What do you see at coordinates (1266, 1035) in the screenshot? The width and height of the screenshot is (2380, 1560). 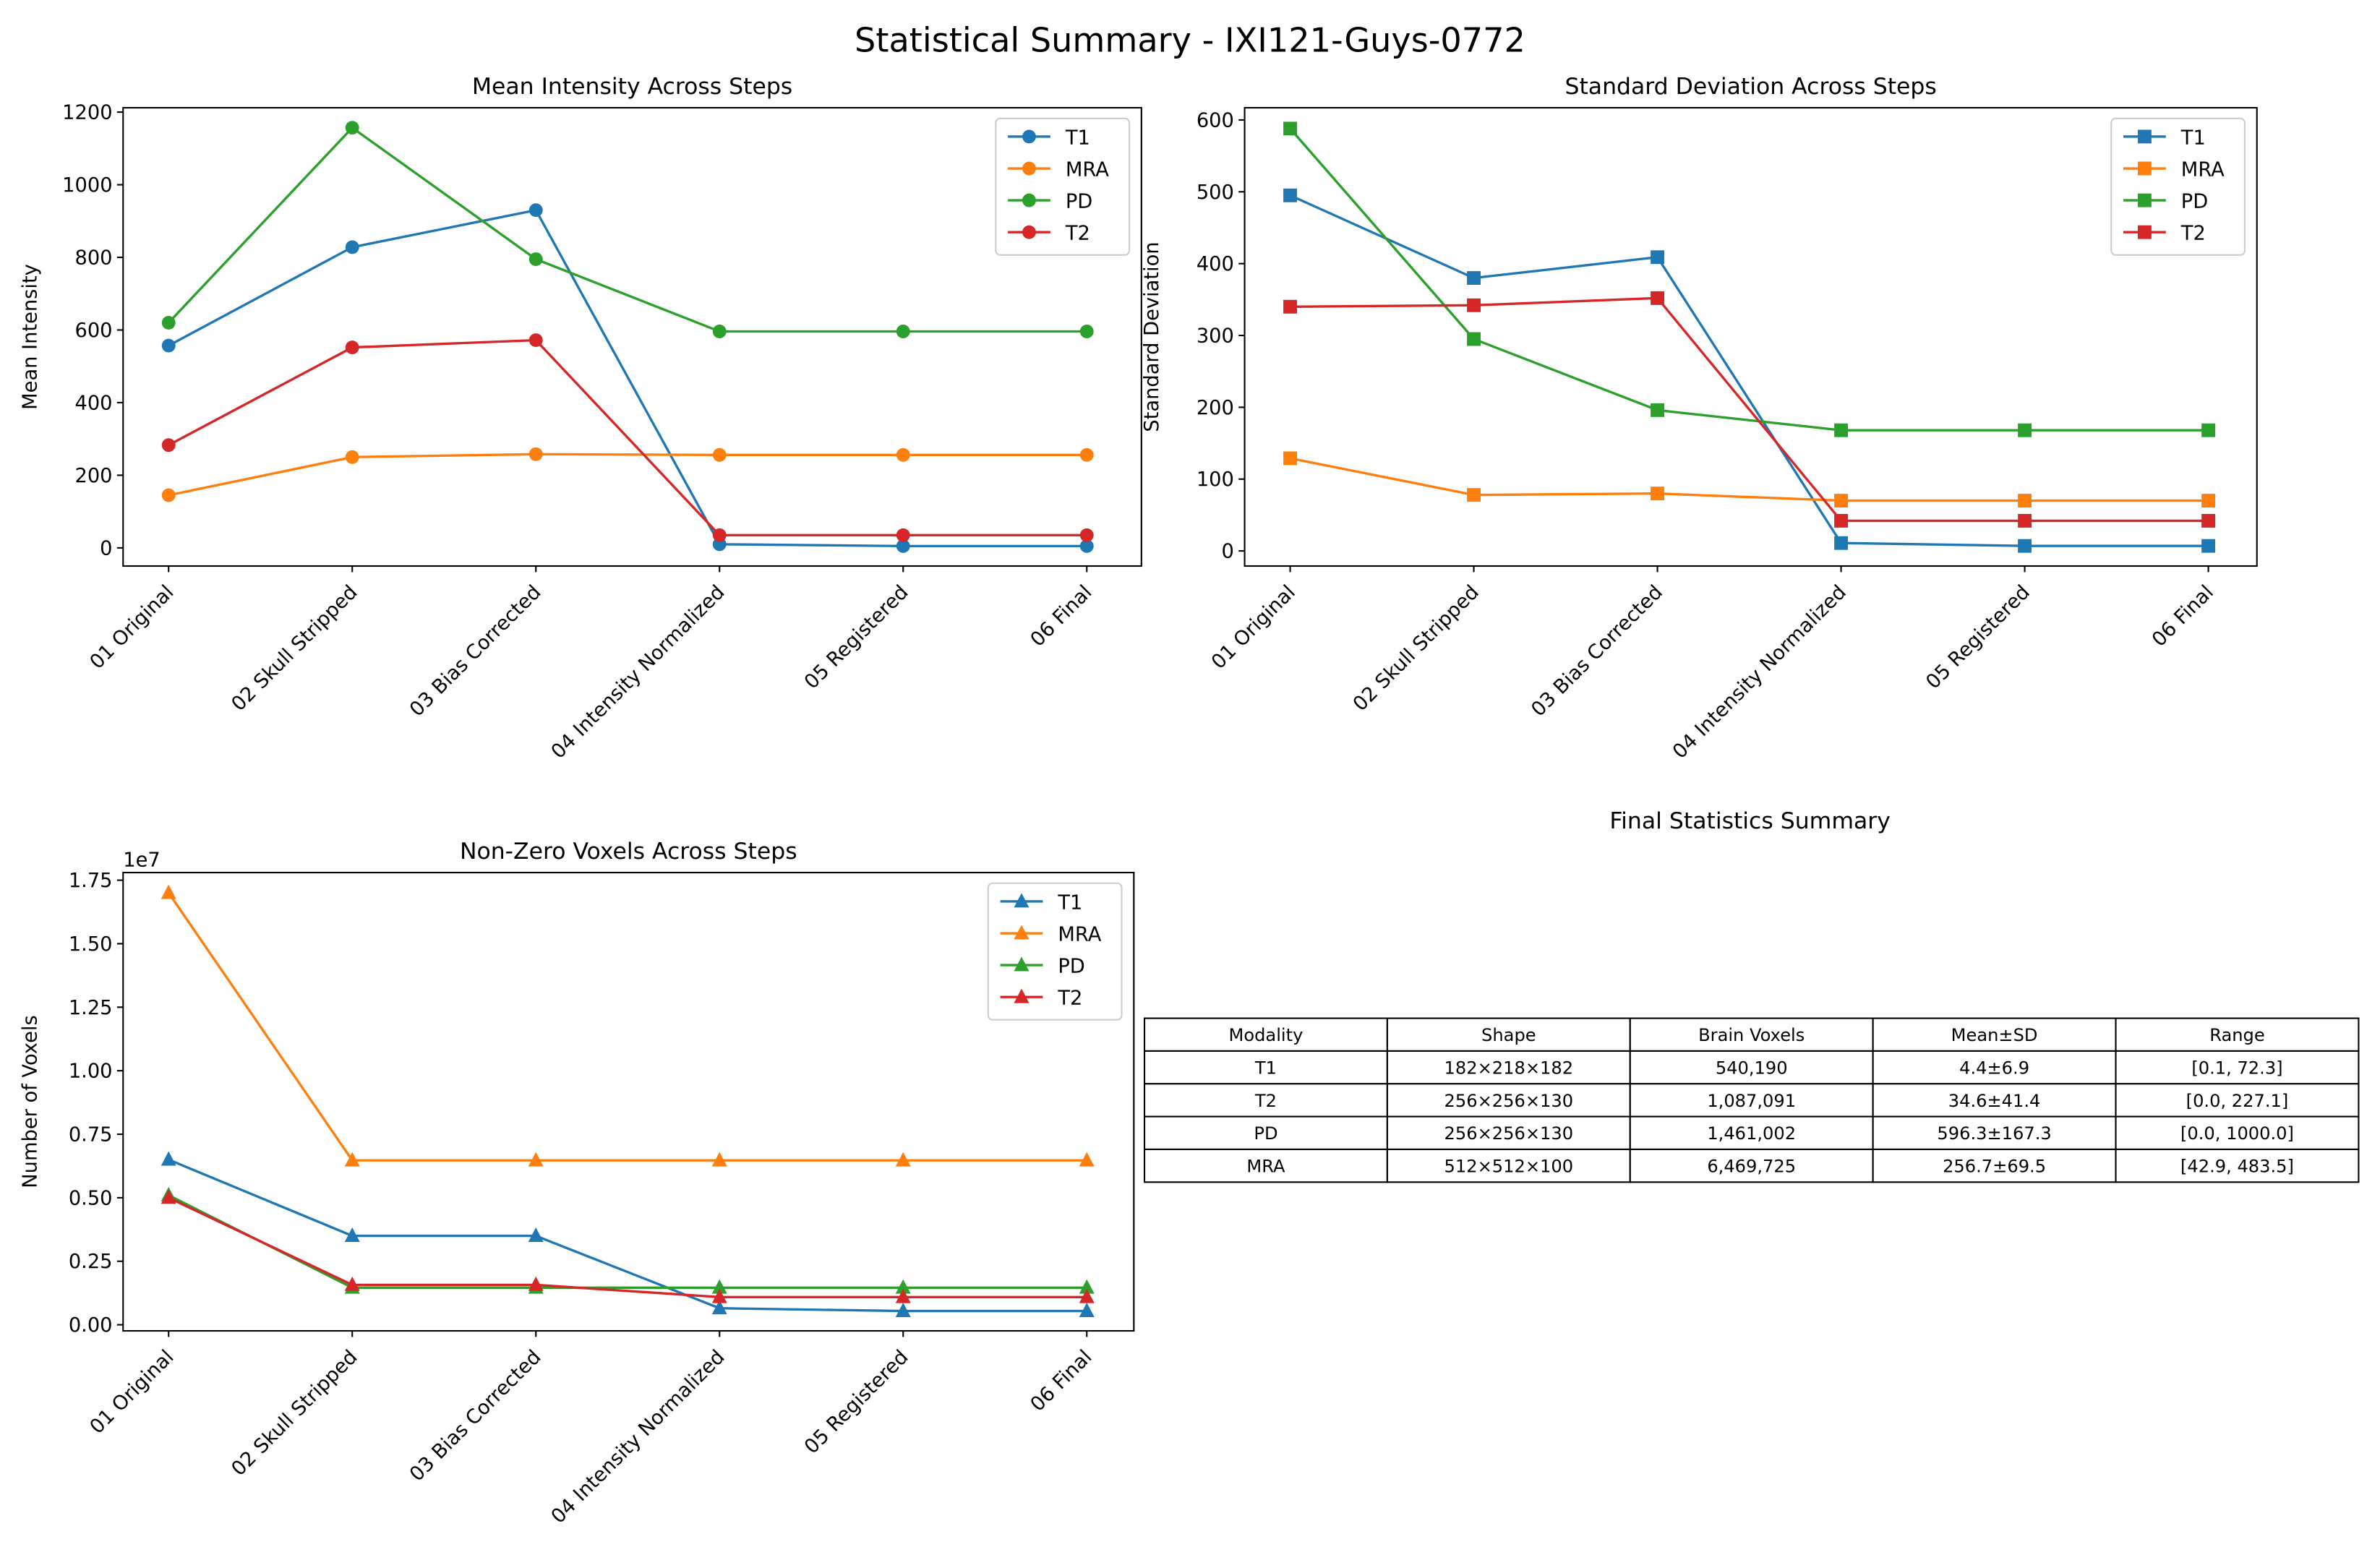 I see `table-header-text: Modality` at bounding box center [1266, 1035].